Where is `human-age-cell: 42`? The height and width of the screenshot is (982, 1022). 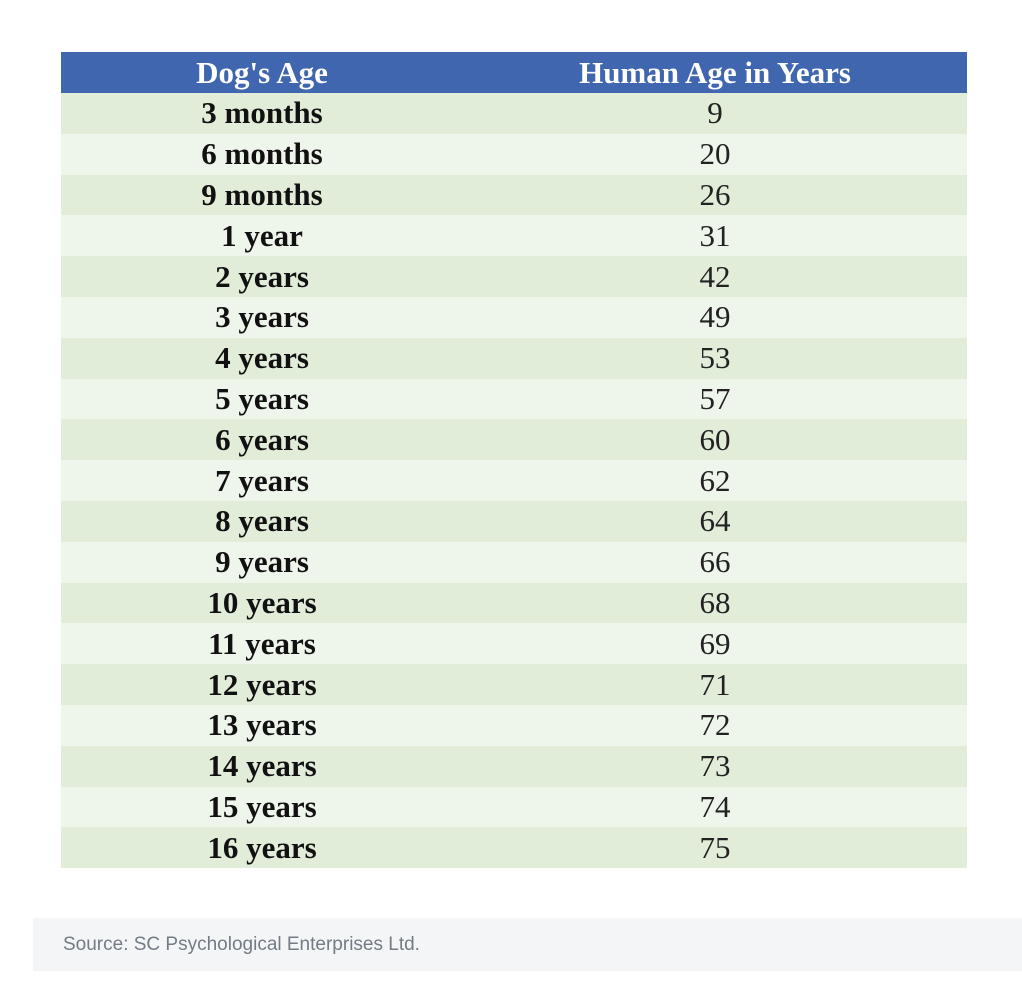
human-age-cell: 42 is located at coordinates (715, 276).